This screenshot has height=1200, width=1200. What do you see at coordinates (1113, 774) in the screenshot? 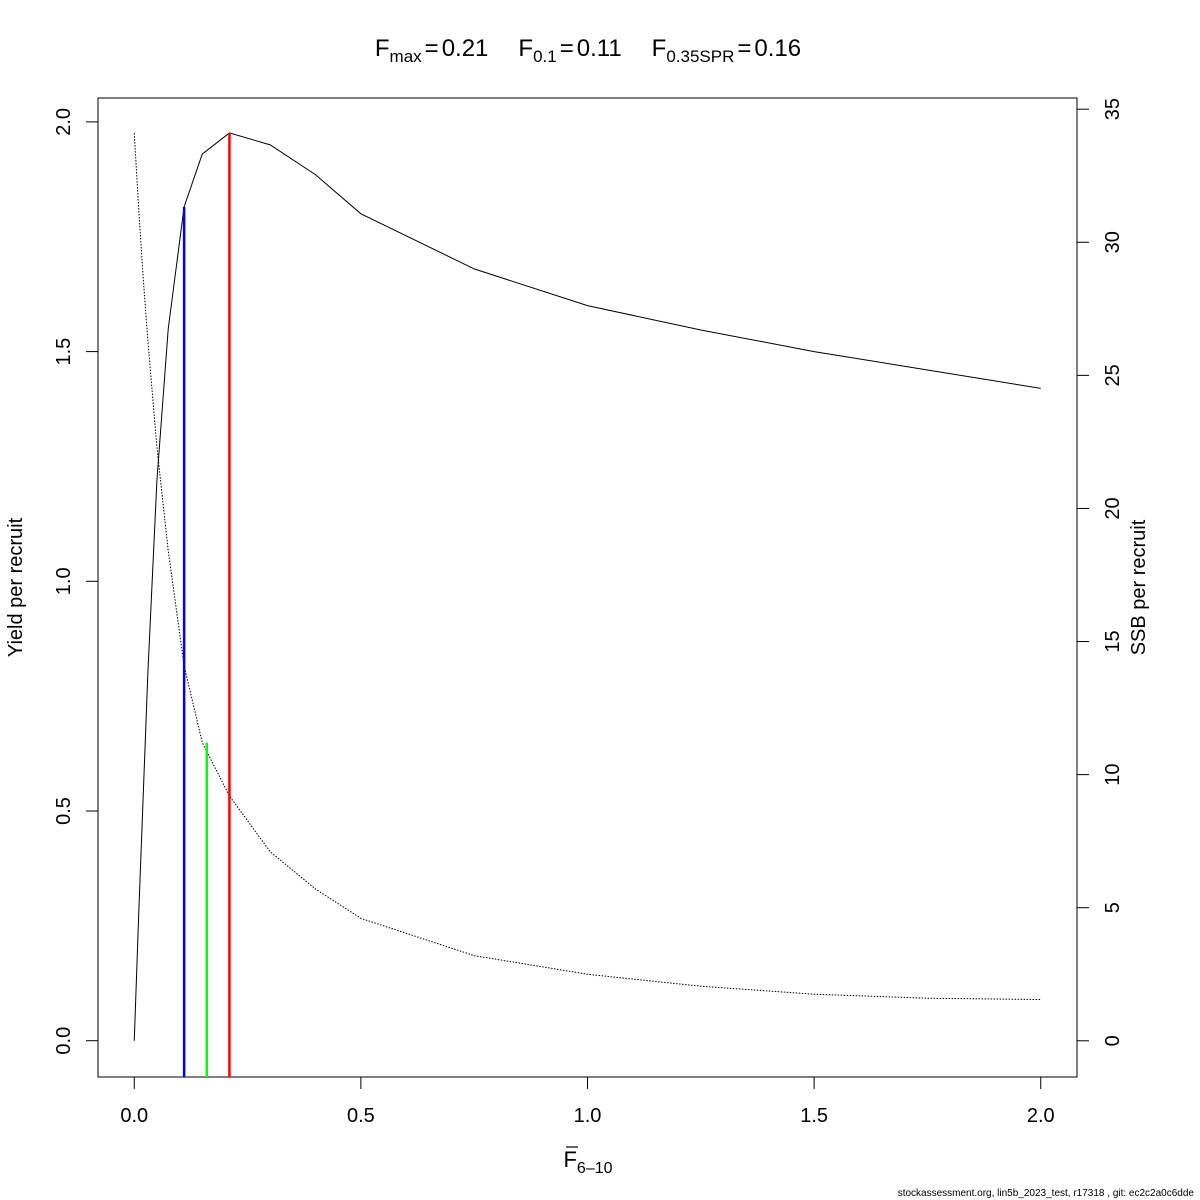
I see `y2-tick-label: 10` at bounding box center [1113, 774].